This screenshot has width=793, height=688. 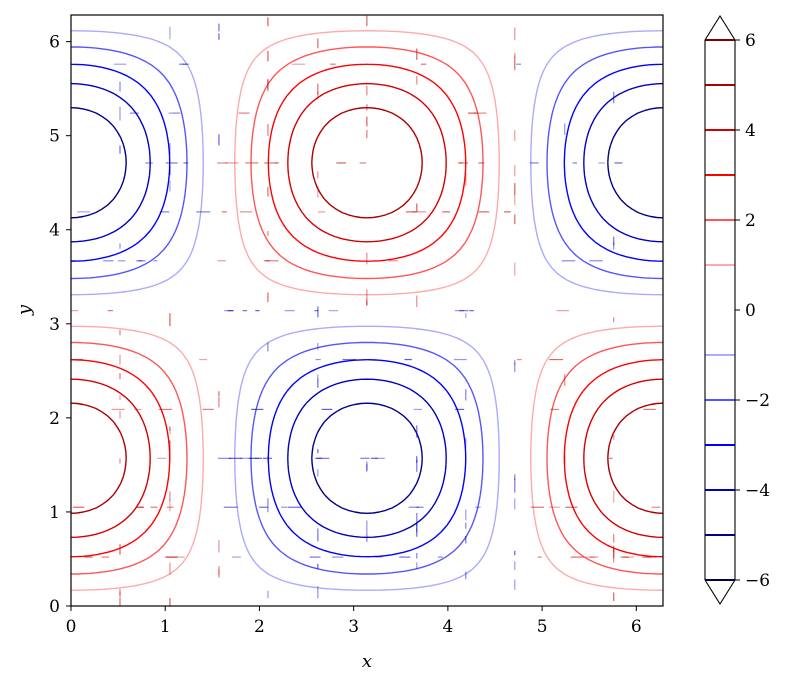 What do you see at coordinates (54, 325) in the screenshot?
I see `y-tick-label: 3` at bounding box center [54, 325].